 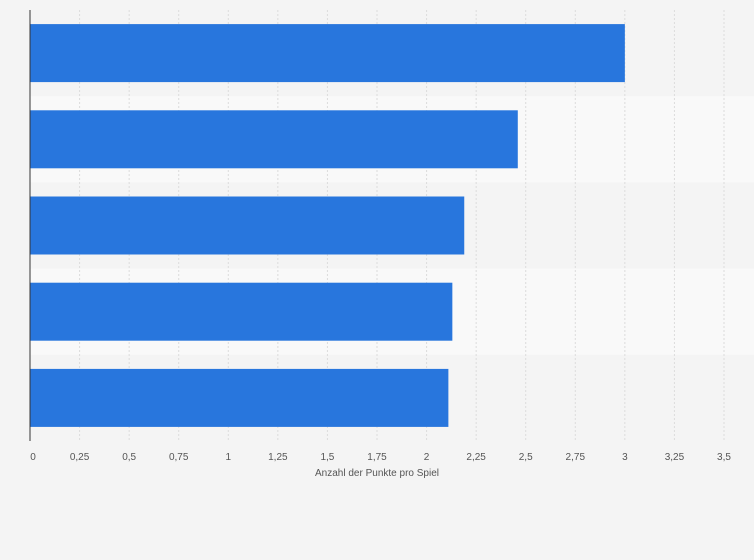 I want to click on x-tick-label: 1,75, so click(x=377, y=457).